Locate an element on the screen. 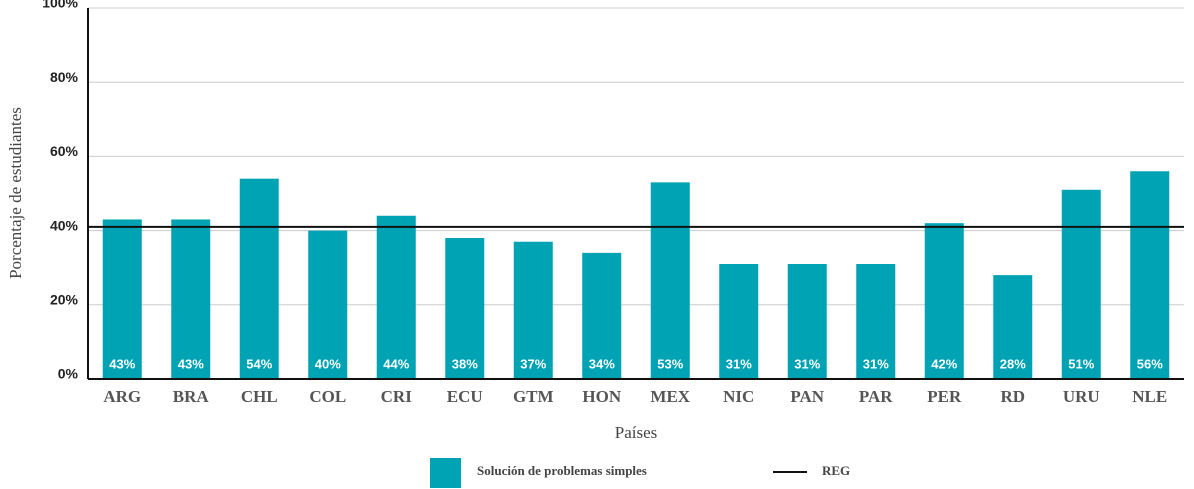 The height and width of the screenshot is (489, 1194). y-tick-label: 40% is located at coordinates (64, 225).